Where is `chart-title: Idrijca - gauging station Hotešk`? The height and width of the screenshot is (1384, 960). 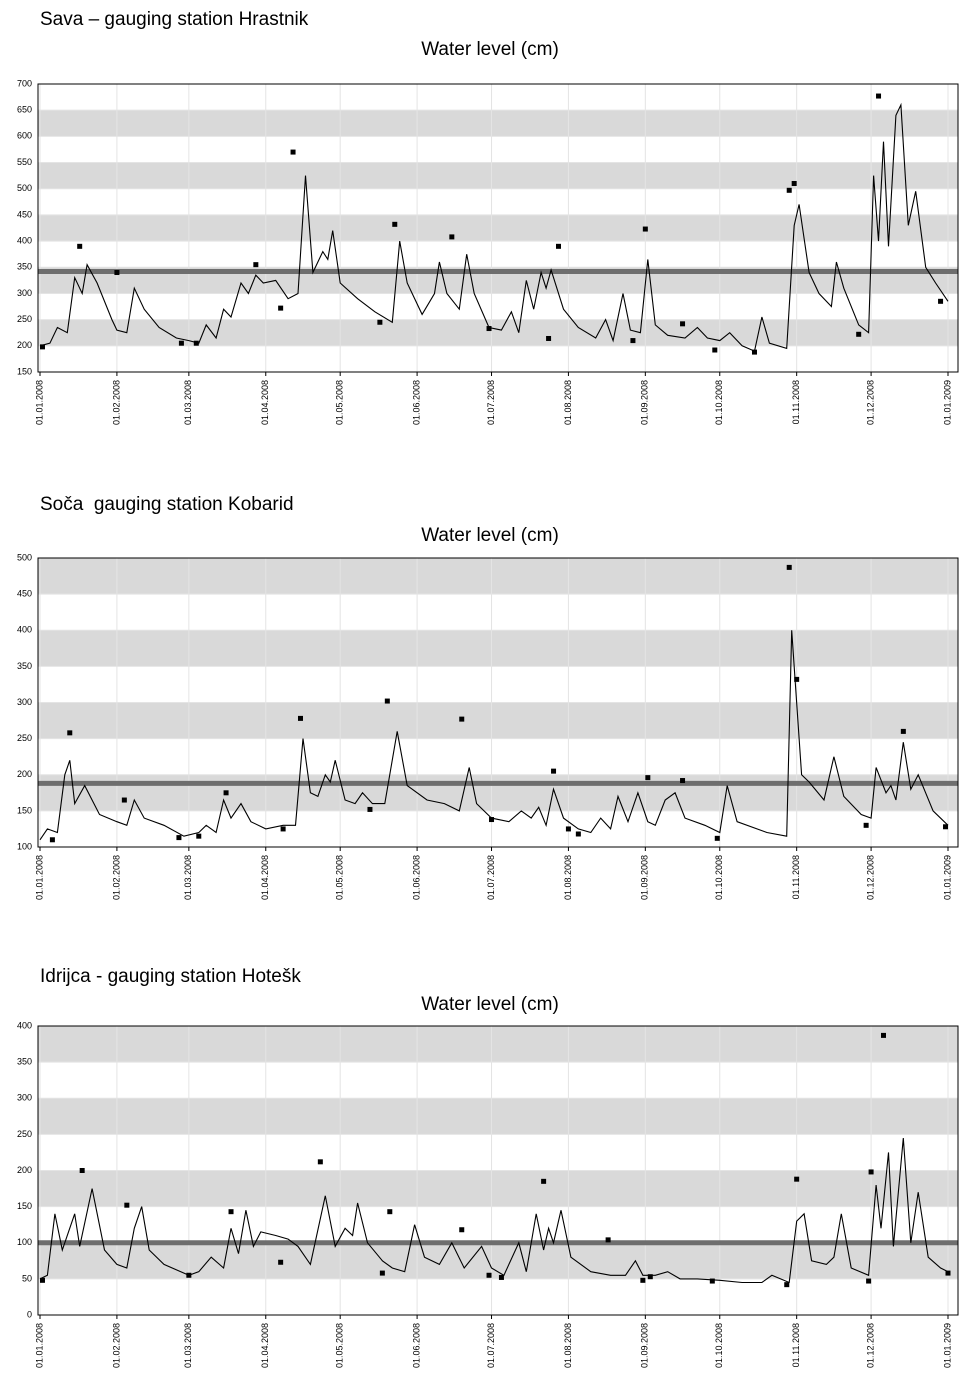
chart-title: Idrijca - gauging station Hotešk is located at coordinates (170, 976).